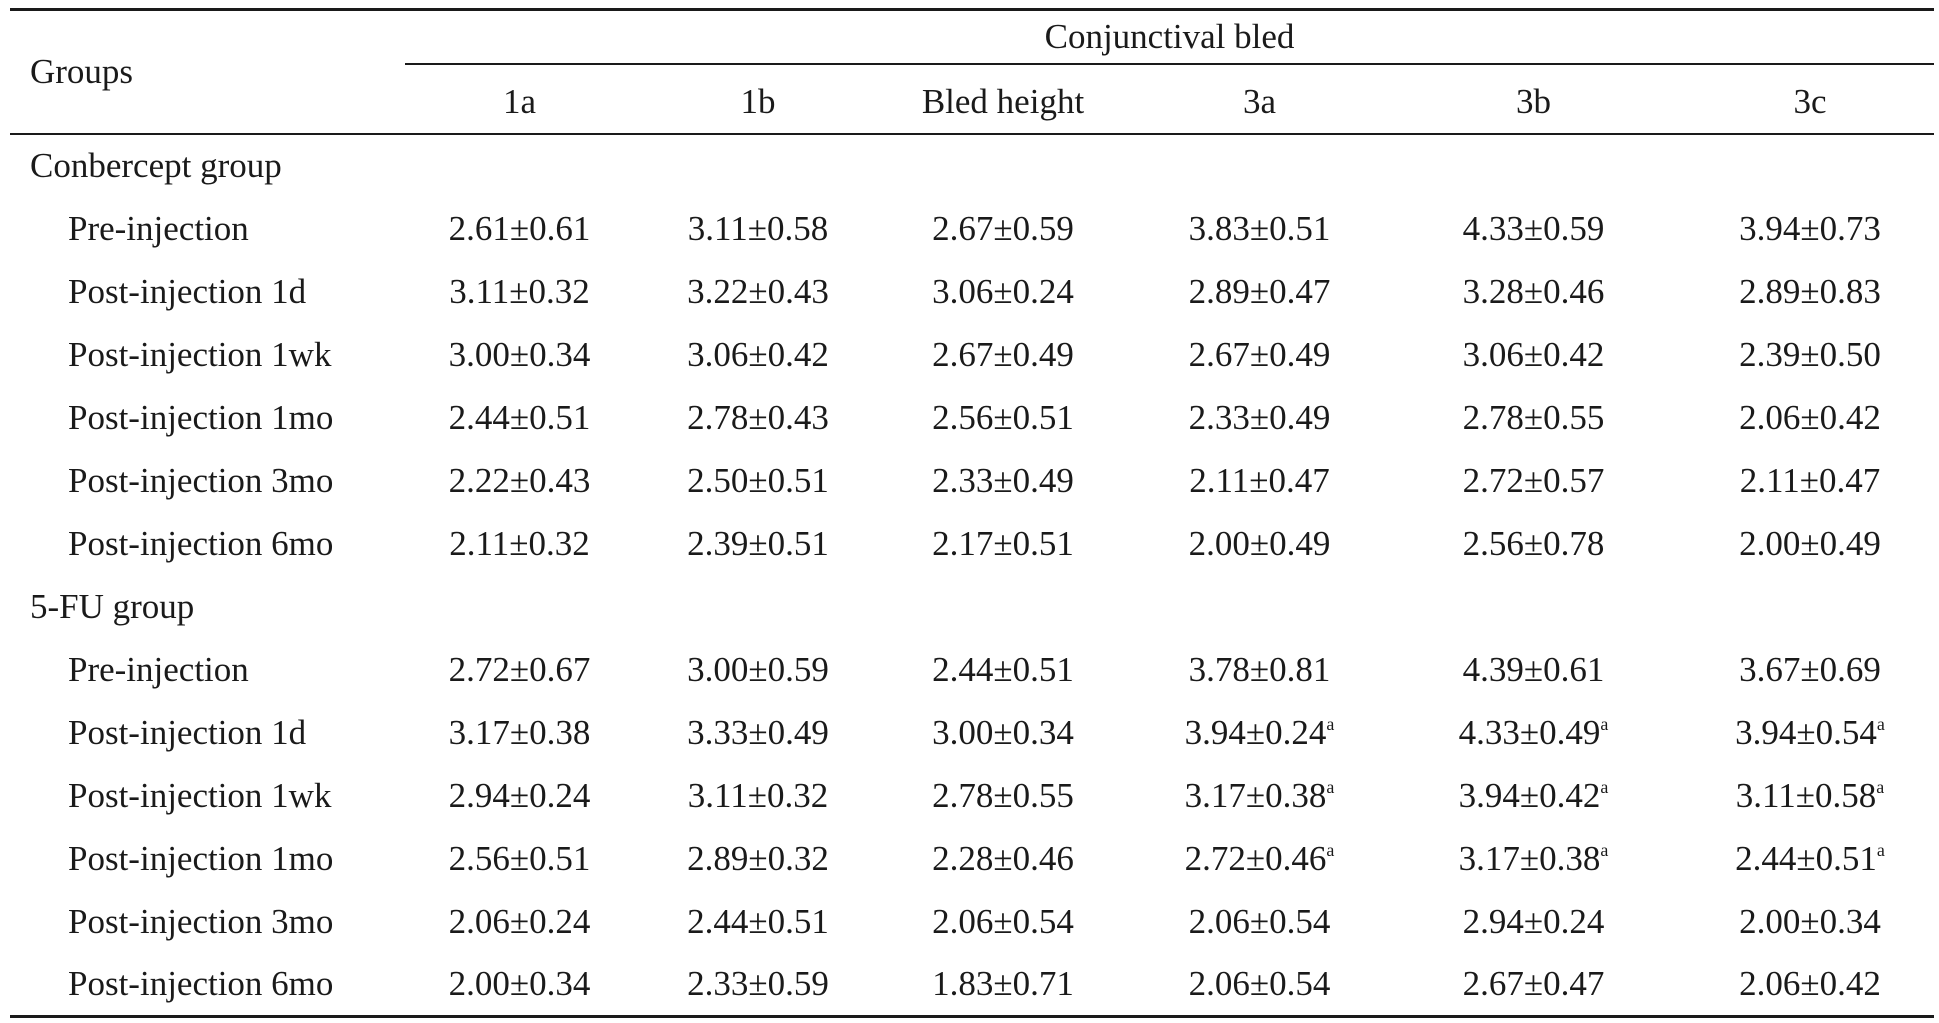  Describe the element at coordinates (758, 985) in the screenshot. I see `table-cell: 2.33±0.59` at that location.